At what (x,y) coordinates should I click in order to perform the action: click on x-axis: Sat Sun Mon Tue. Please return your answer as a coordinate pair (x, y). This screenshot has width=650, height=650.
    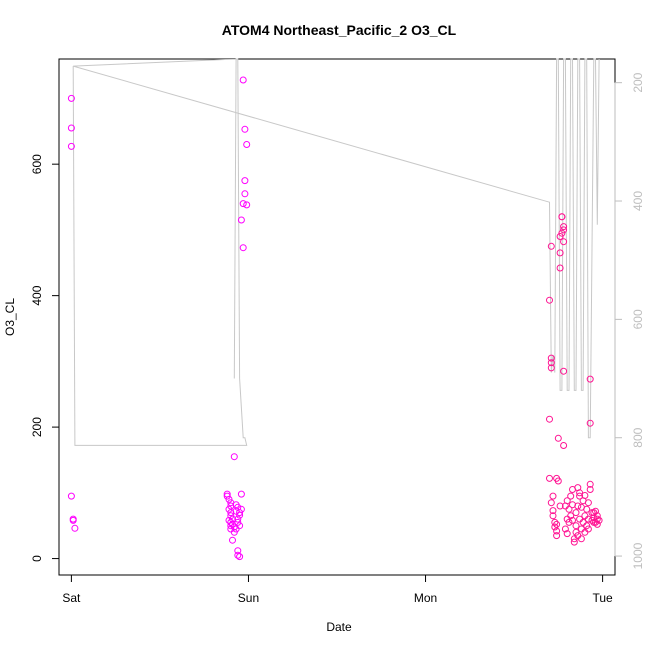
    Looking at the image, I should click on (337, 589).